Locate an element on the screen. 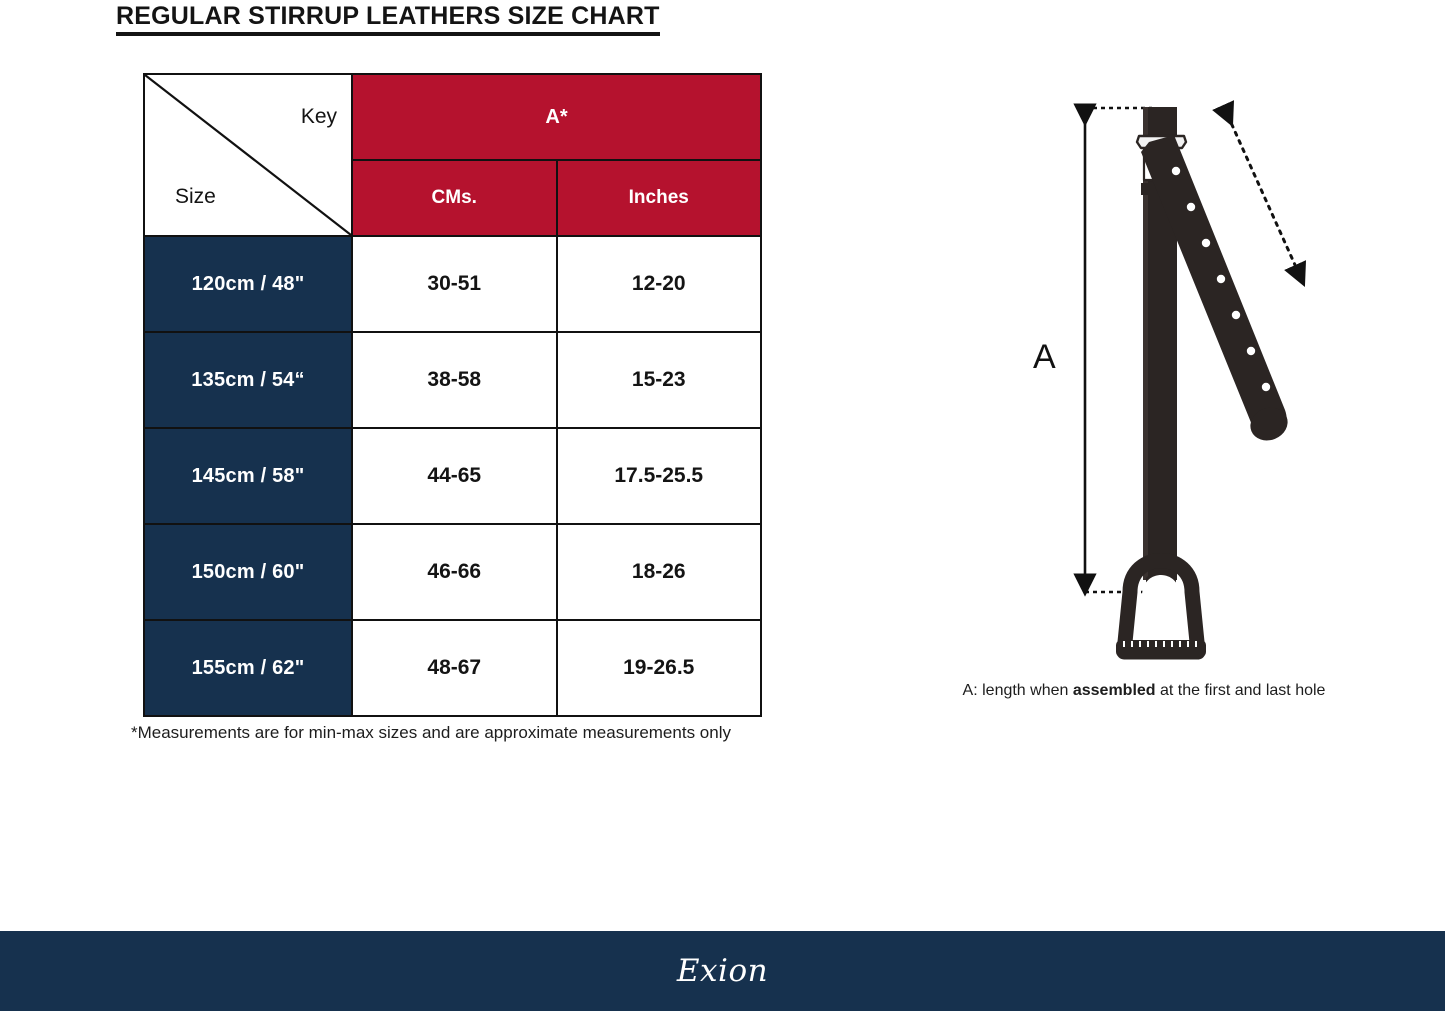 This screenshot has height=1011, width=1445. row-cms-value: 38-58 is located at coordinates (454, 380).